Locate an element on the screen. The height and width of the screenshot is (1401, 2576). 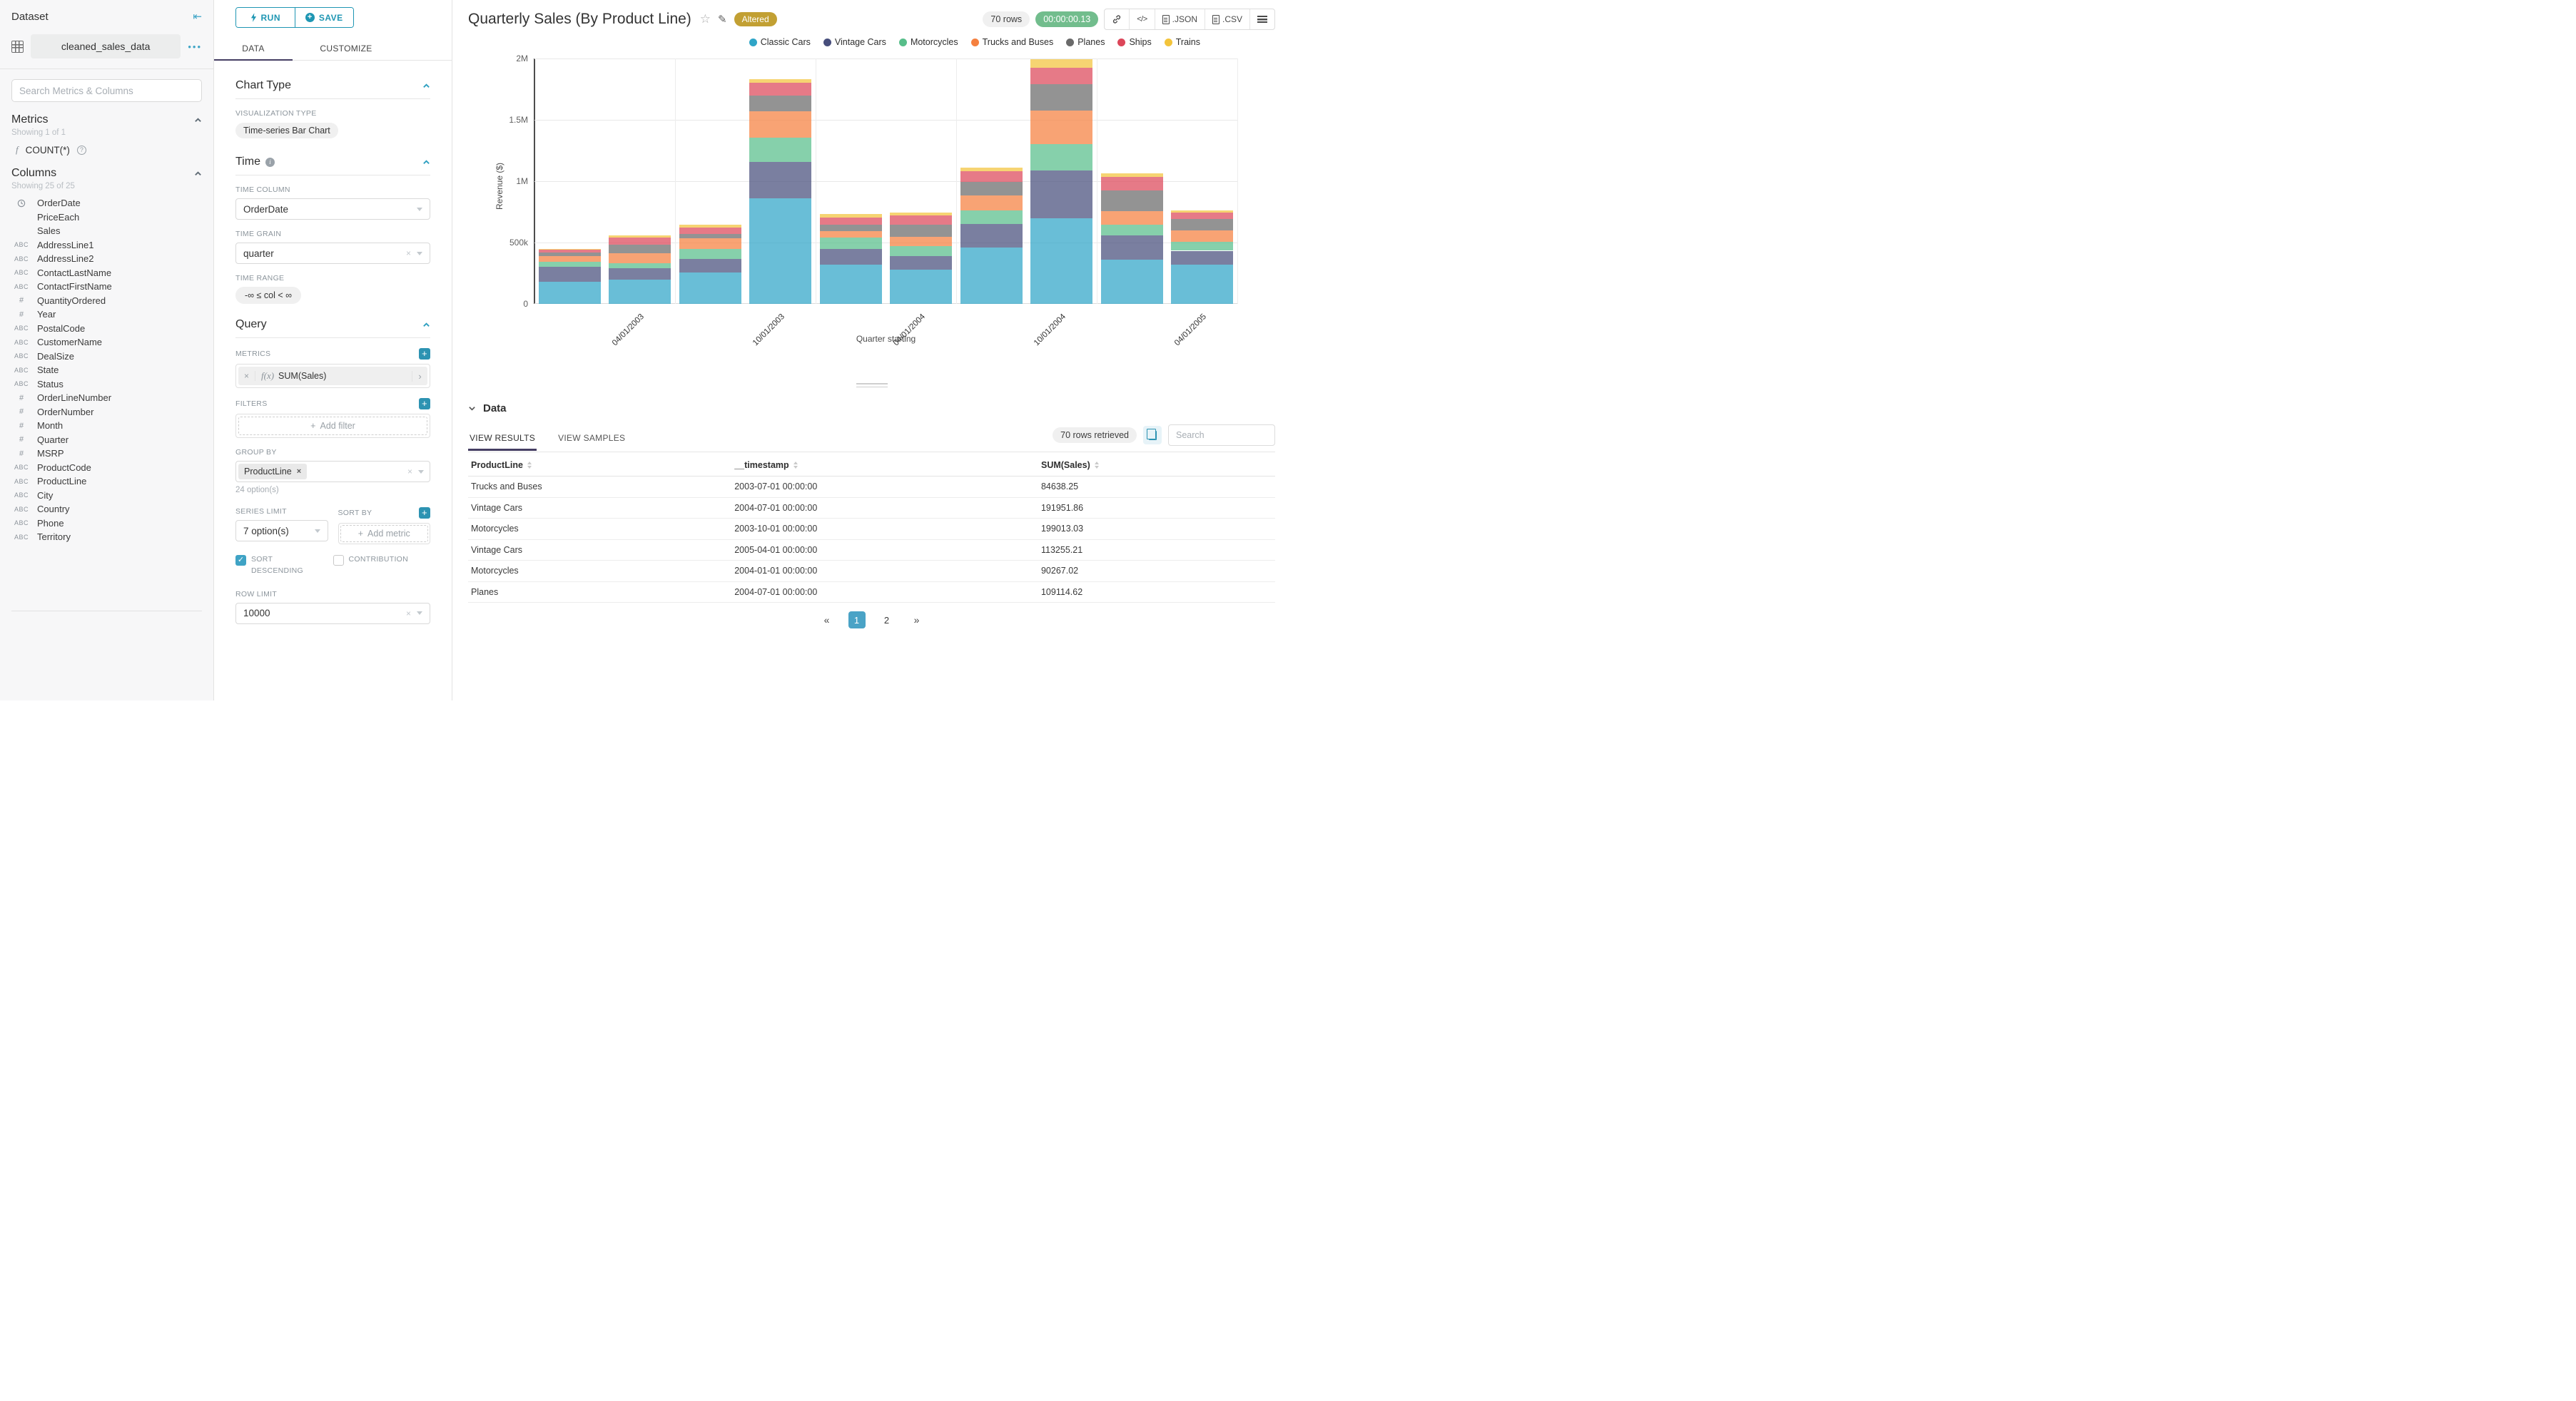
column-list-item: # Month is located at coordinates (106, 426).